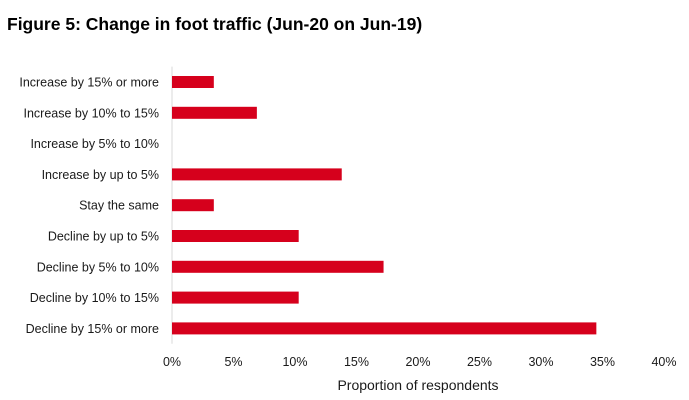 Image resolution: width=689 pixels, height=400 pixels. Describe the element at coordinates (602, 362) in the screenshot. I see `x-tick-label-7: 35%` at that location.